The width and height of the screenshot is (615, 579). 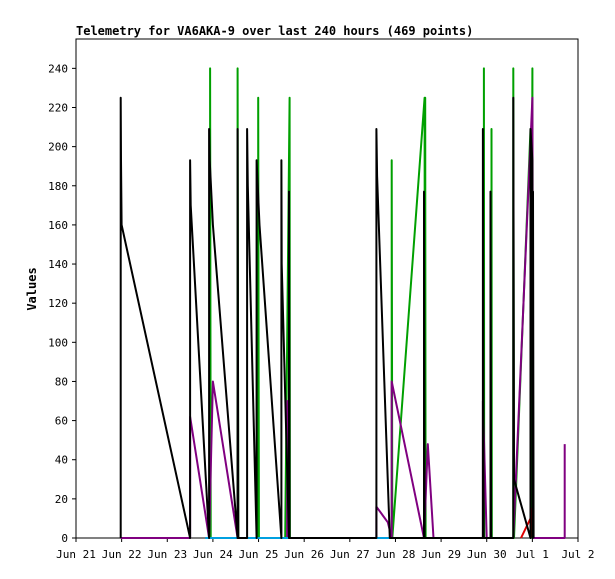 What do you see at coordinates (58, 68) in the screenshot?
I see `y-tick-label: 240` at bounding box center [58, 68].